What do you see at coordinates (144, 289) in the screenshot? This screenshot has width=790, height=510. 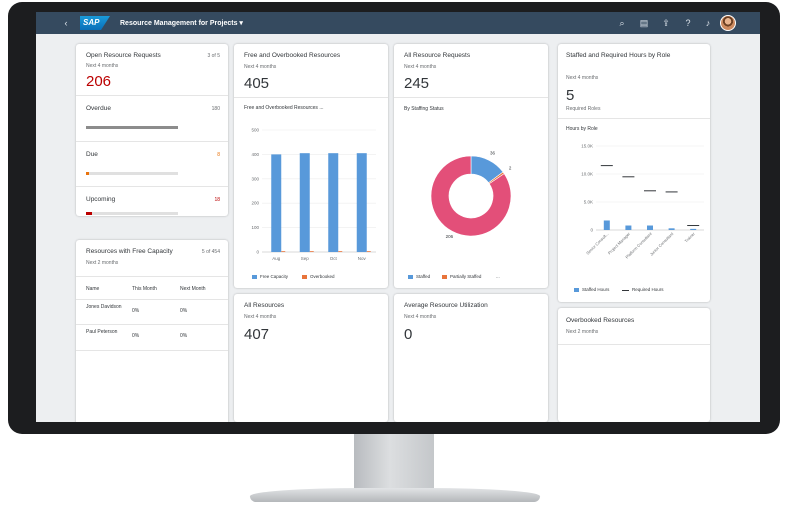 I see `column-header-this-month: This Month` at bounding box center [144, 289].